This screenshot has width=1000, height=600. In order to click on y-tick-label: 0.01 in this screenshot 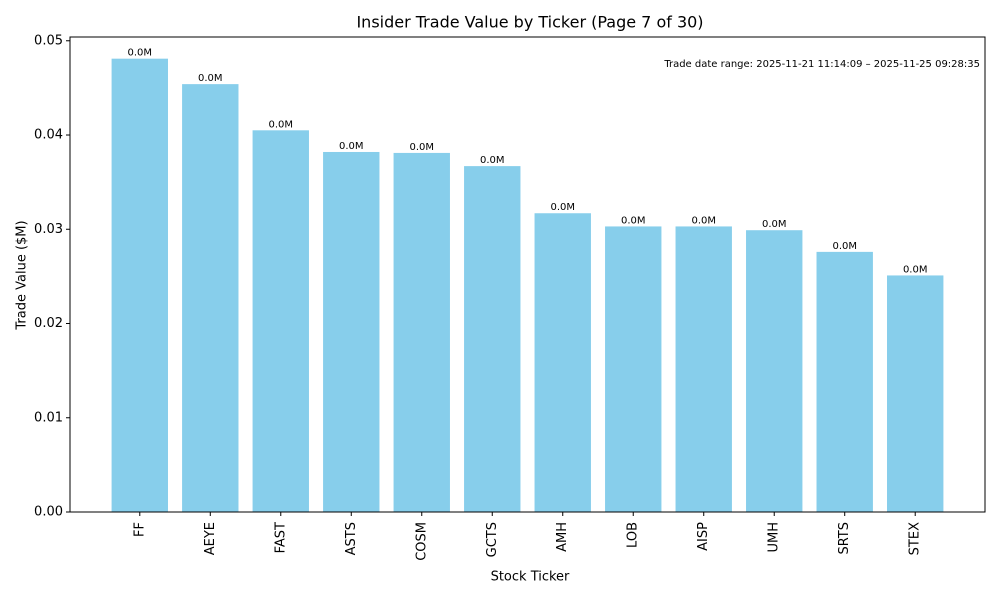, I will do `click(48, 417)`.